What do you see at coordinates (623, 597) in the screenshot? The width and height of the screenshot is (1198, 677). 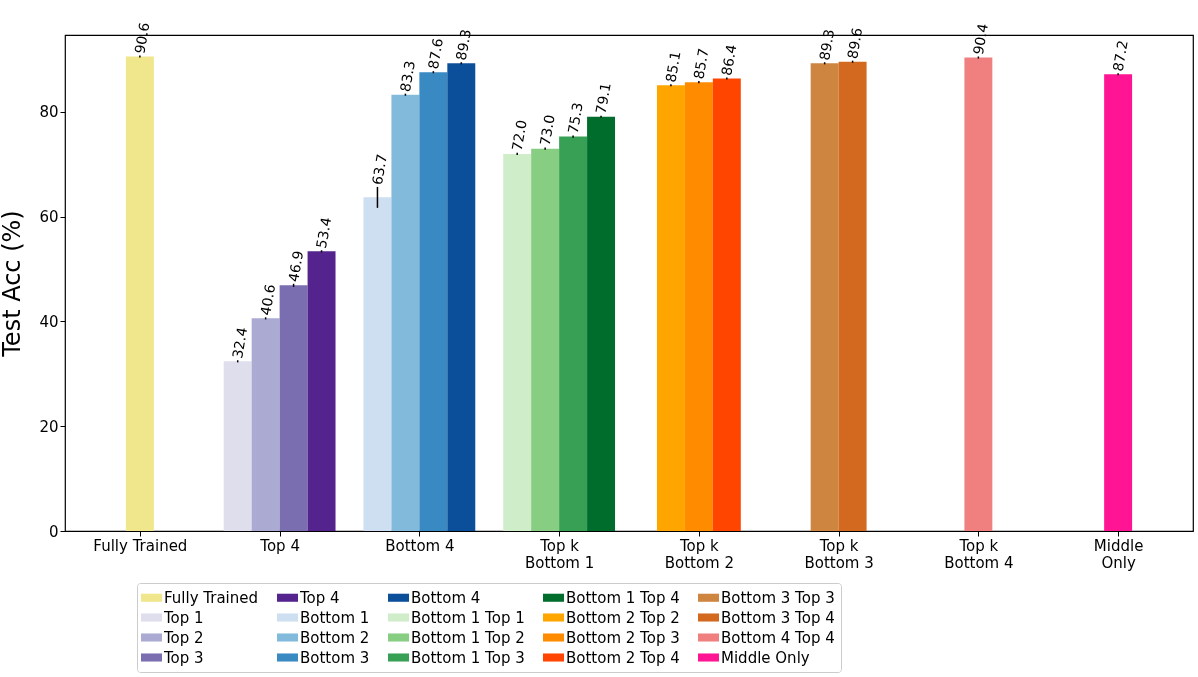 I see `legend-label: Bottom 1 Top 4` at bounding box center [623, 597].